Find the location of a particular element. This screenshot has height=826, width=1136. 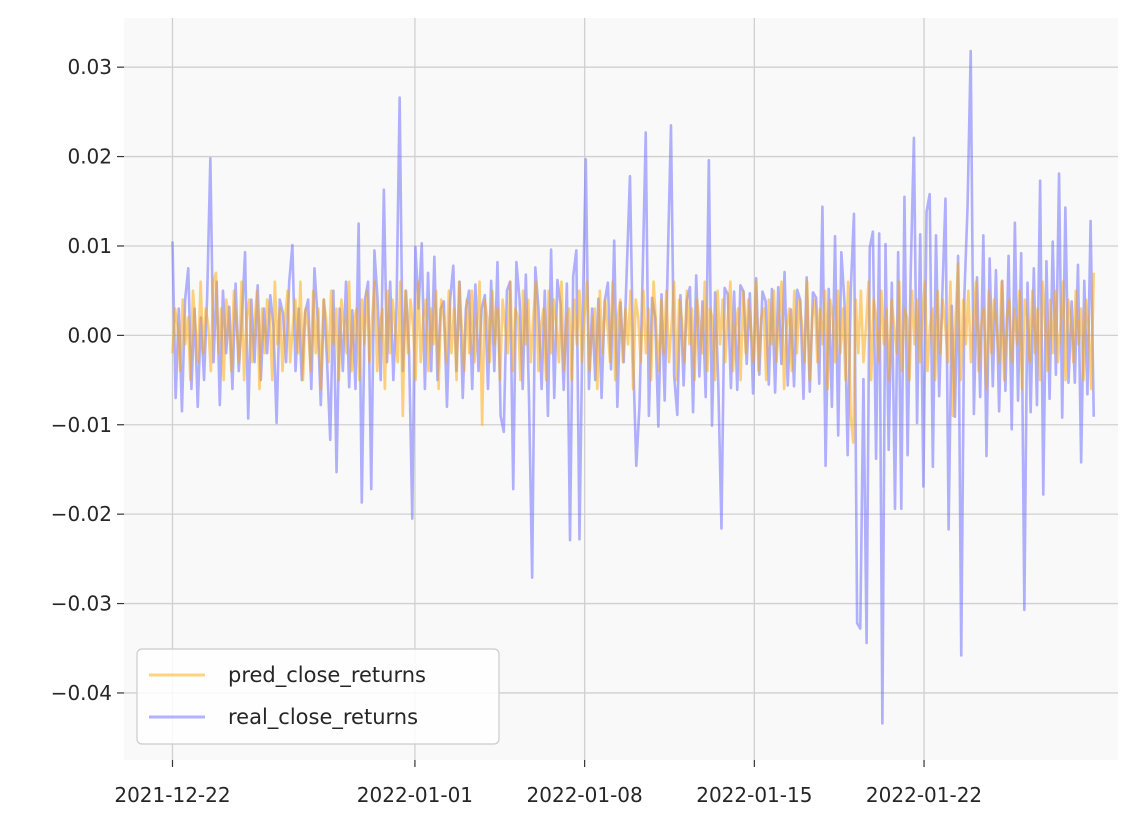

y-tick-label: 0.02 is located at coordinates (89, 157).